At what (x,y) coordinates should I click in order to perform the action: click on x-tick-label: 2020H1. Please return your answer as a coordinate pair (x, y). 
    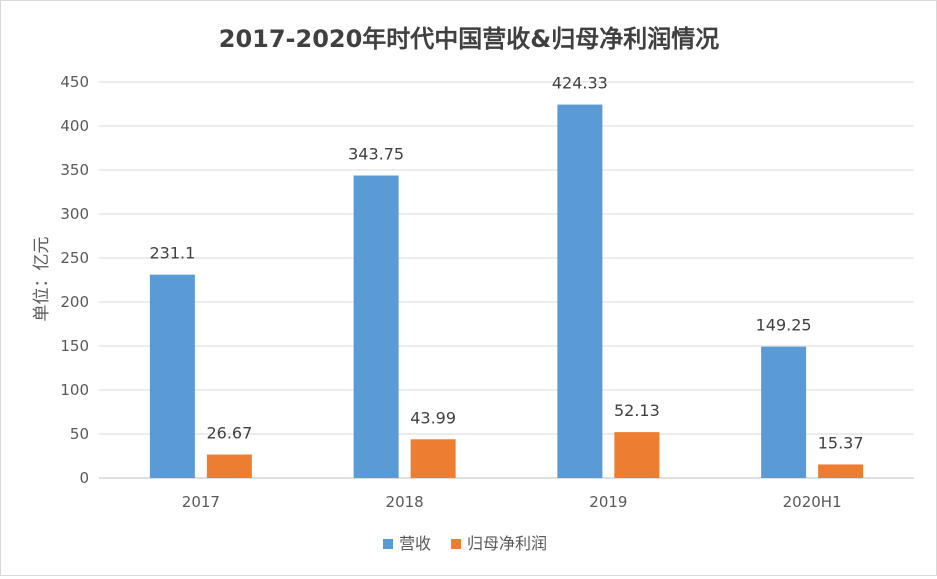
    Looking at the image, I should click on (812, 502).